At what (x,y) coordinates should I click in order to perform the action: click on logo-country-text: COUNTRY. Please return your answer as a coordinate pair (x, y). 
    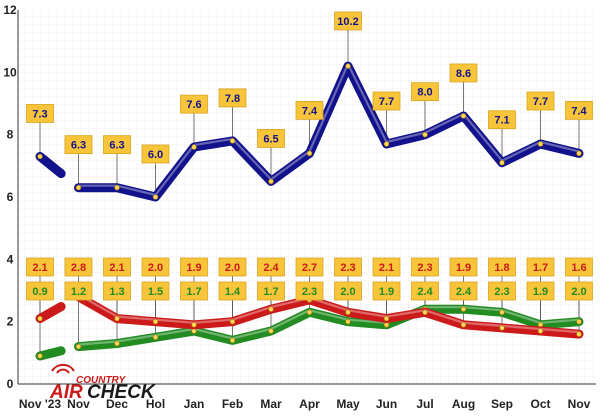
    Looking at the image, I should click on (101, 380).